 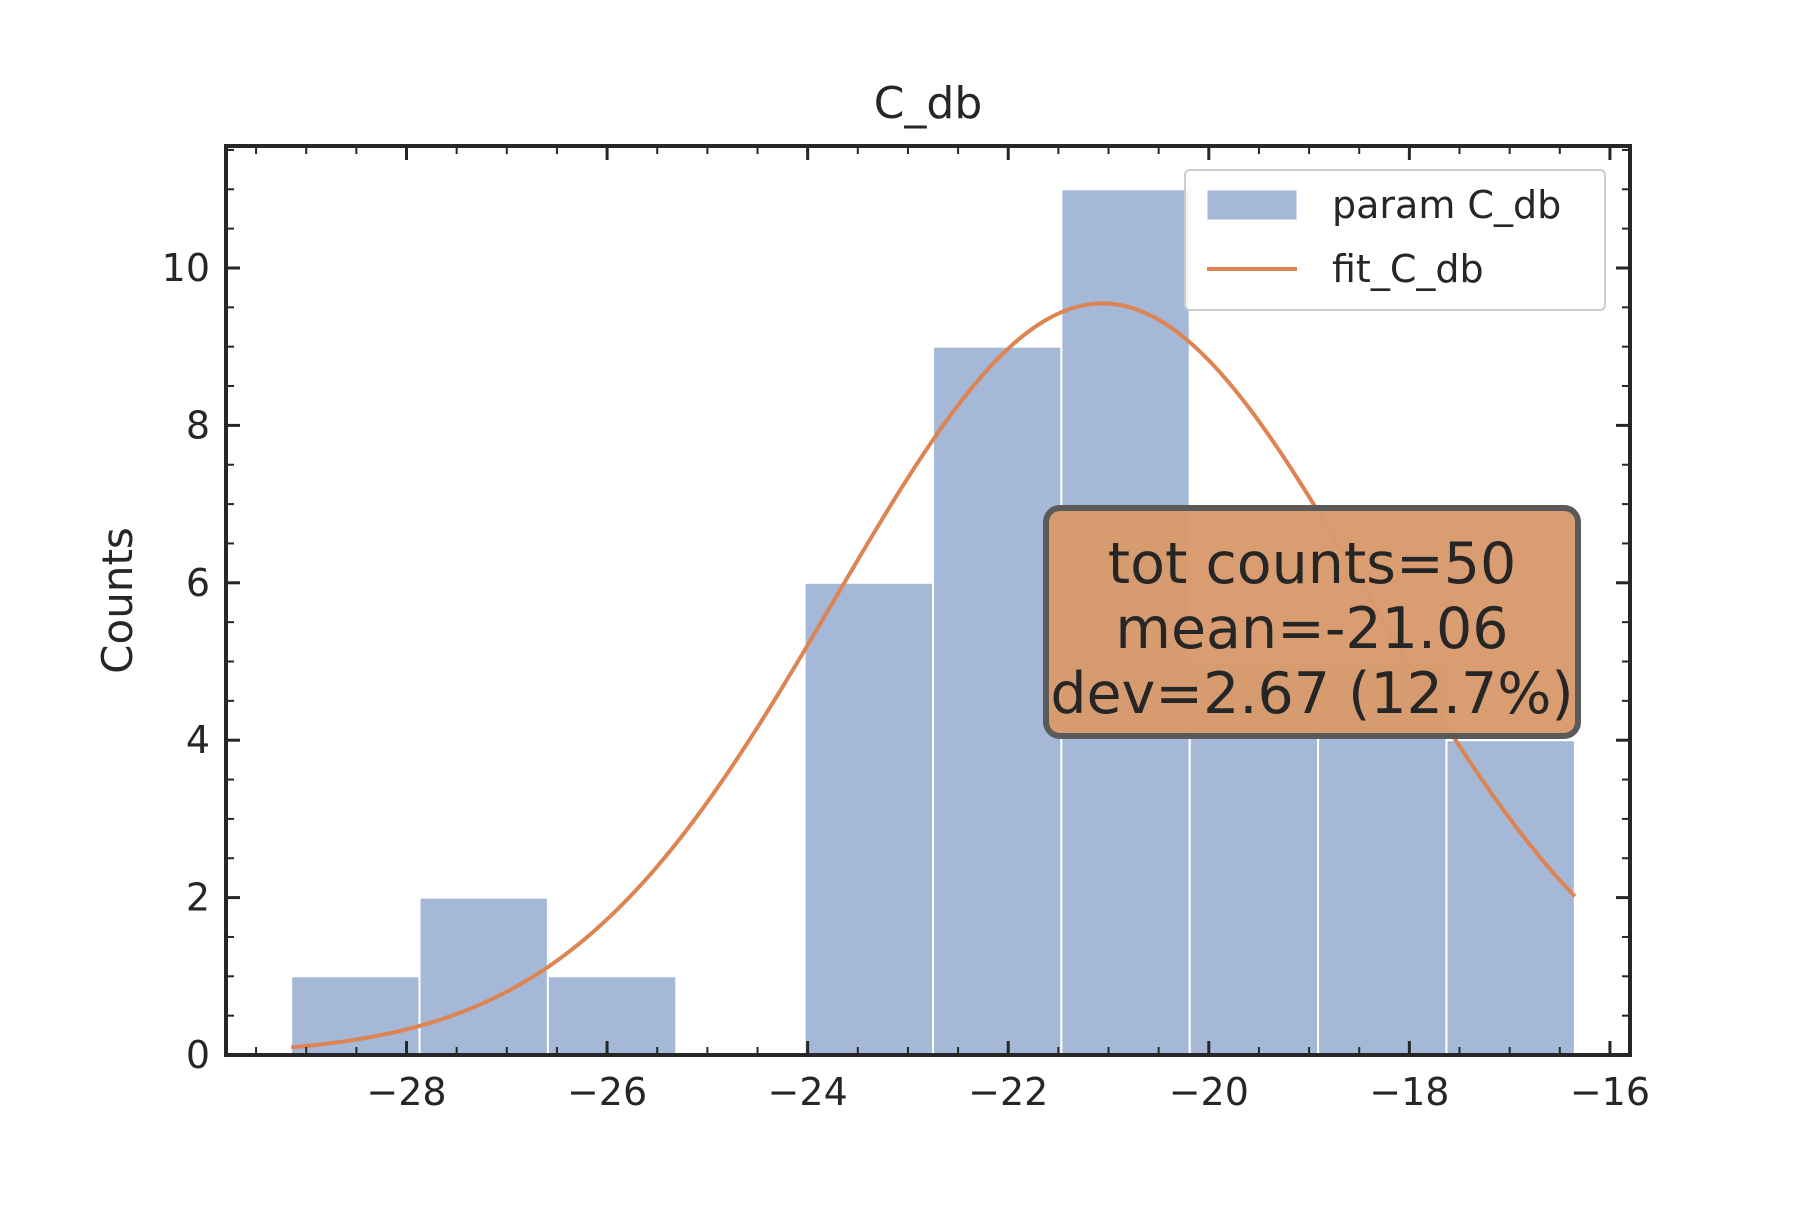 I want to click on stats-box, so click(x=1312, y=622).